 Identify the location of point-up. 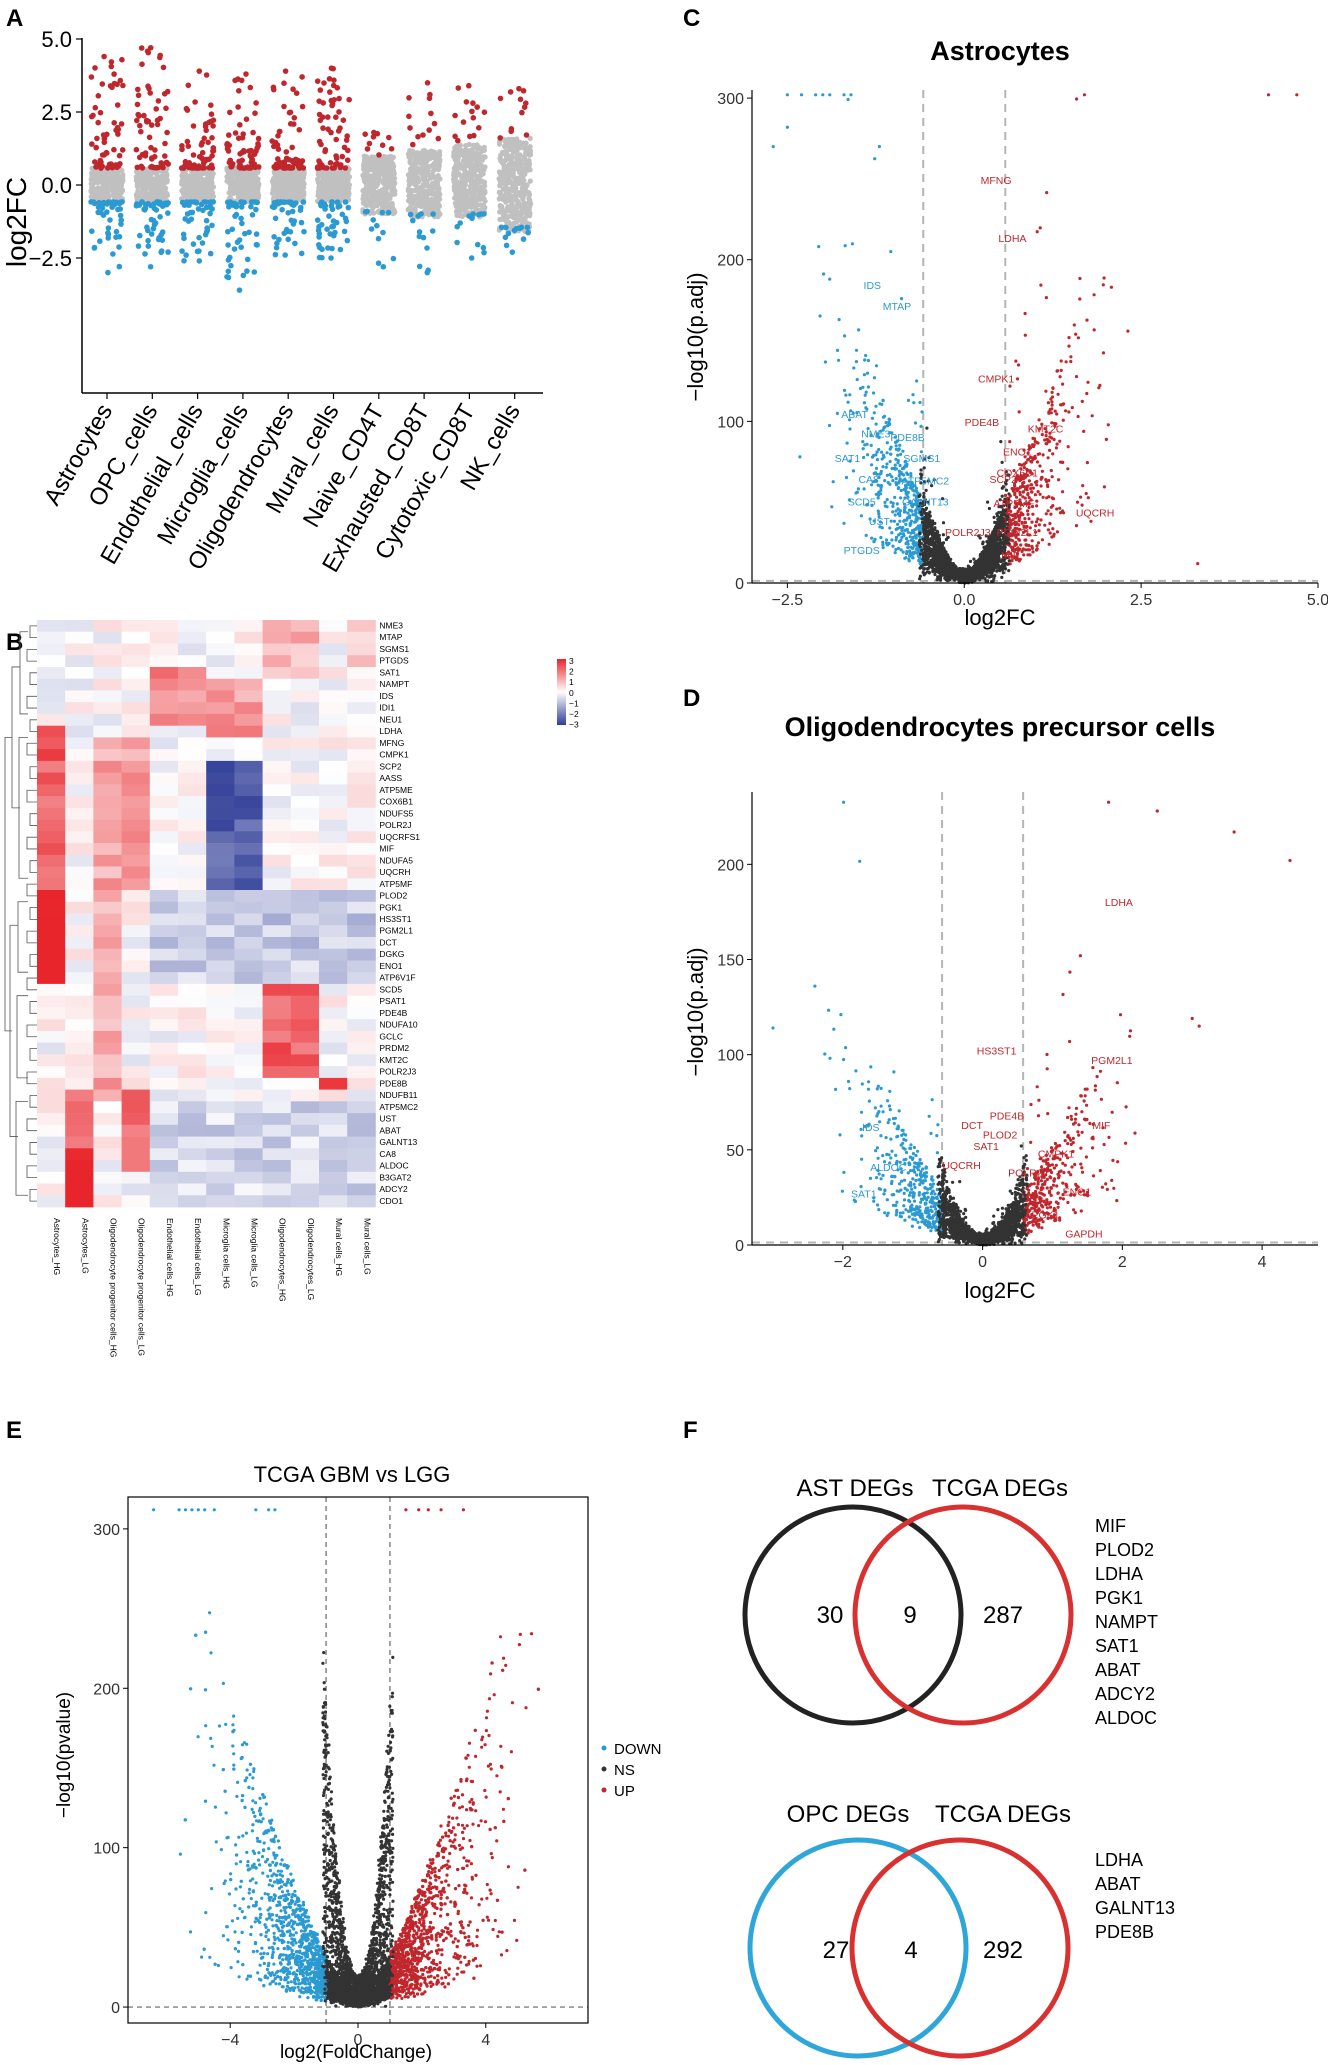
(1031, 488).